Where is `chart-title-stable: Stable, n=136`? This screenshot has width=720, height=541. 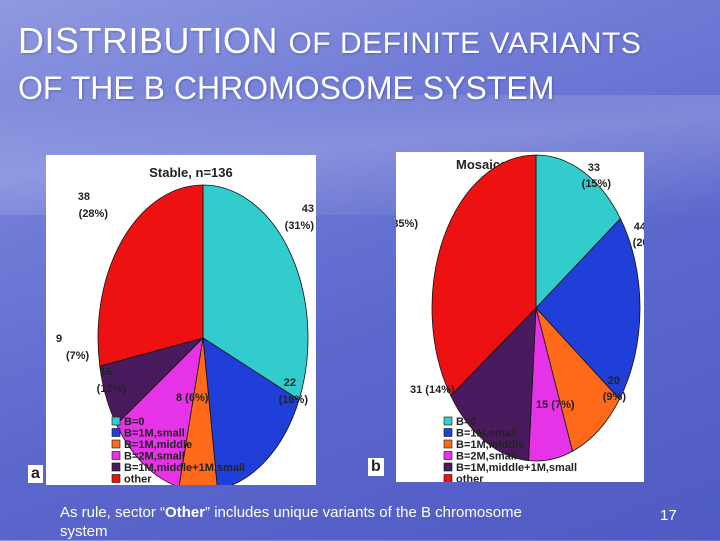 chart-title-stable: Stable, n=136 is located at coordinates (190, 172).